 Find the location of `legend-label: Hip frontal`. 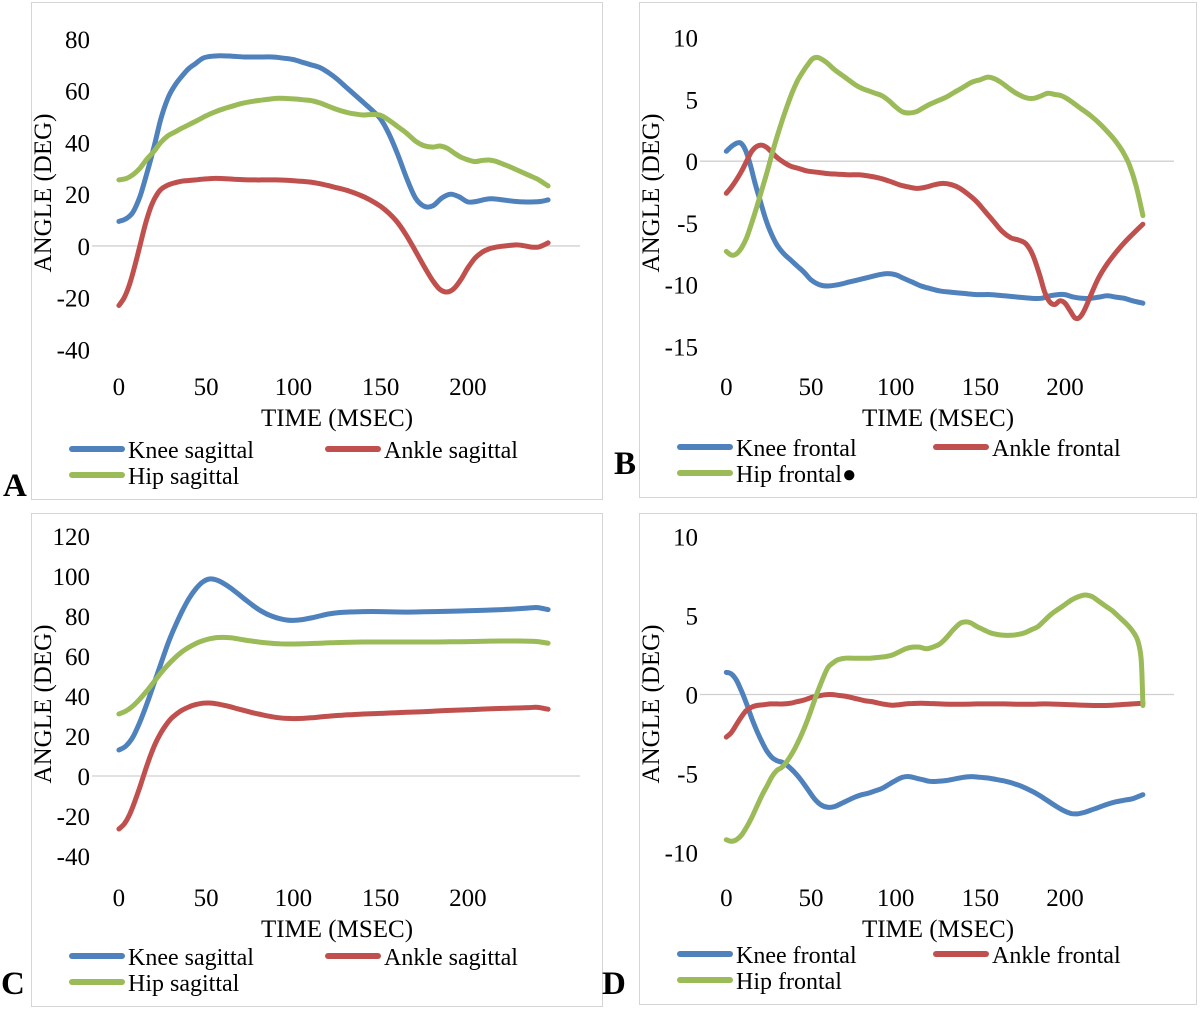

legend-label: Hip frontal is located at coordinates (789, 982).